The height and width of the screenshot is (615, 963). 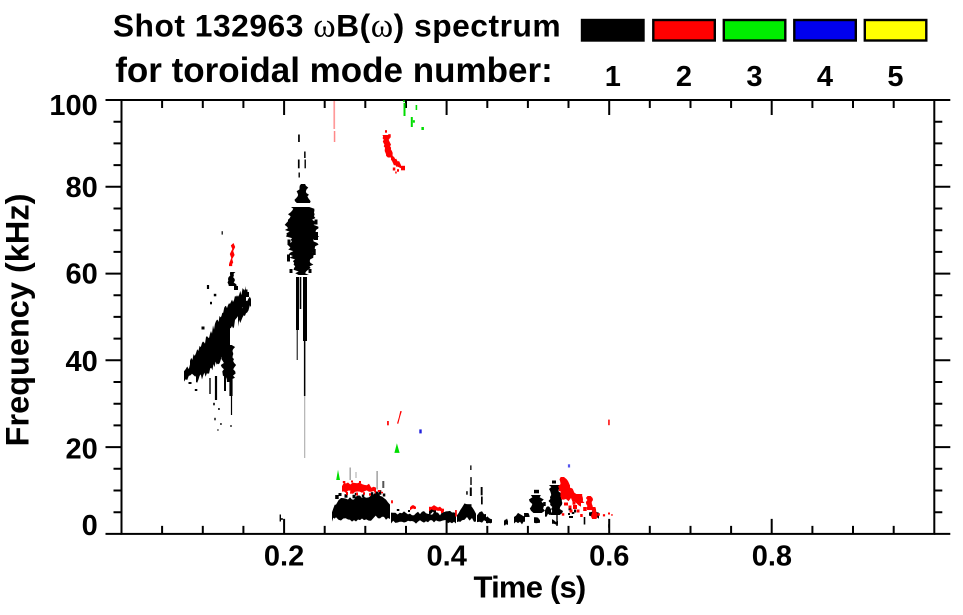 I want to click on svg-text: 0.8, so click(x=772, y=557).